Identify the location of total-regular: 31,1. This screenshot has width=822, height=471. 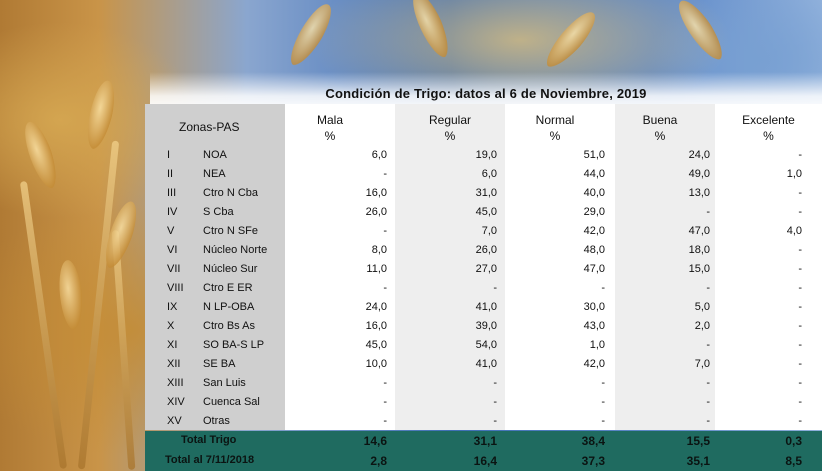
(485, 441).